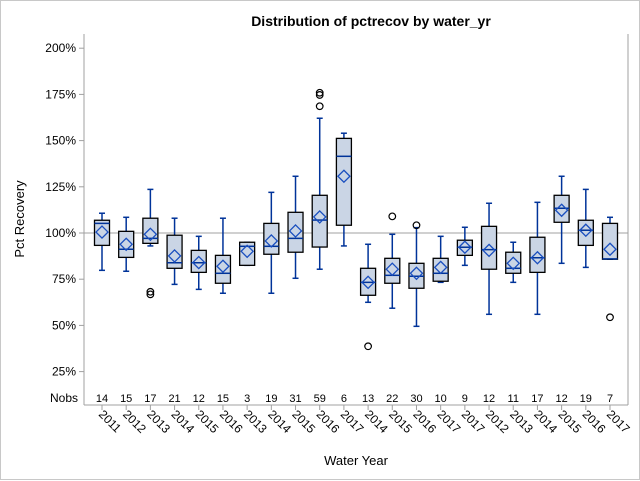 The image size is (640, 481). I want to click on nobs-value: 6, so click(344, 399).